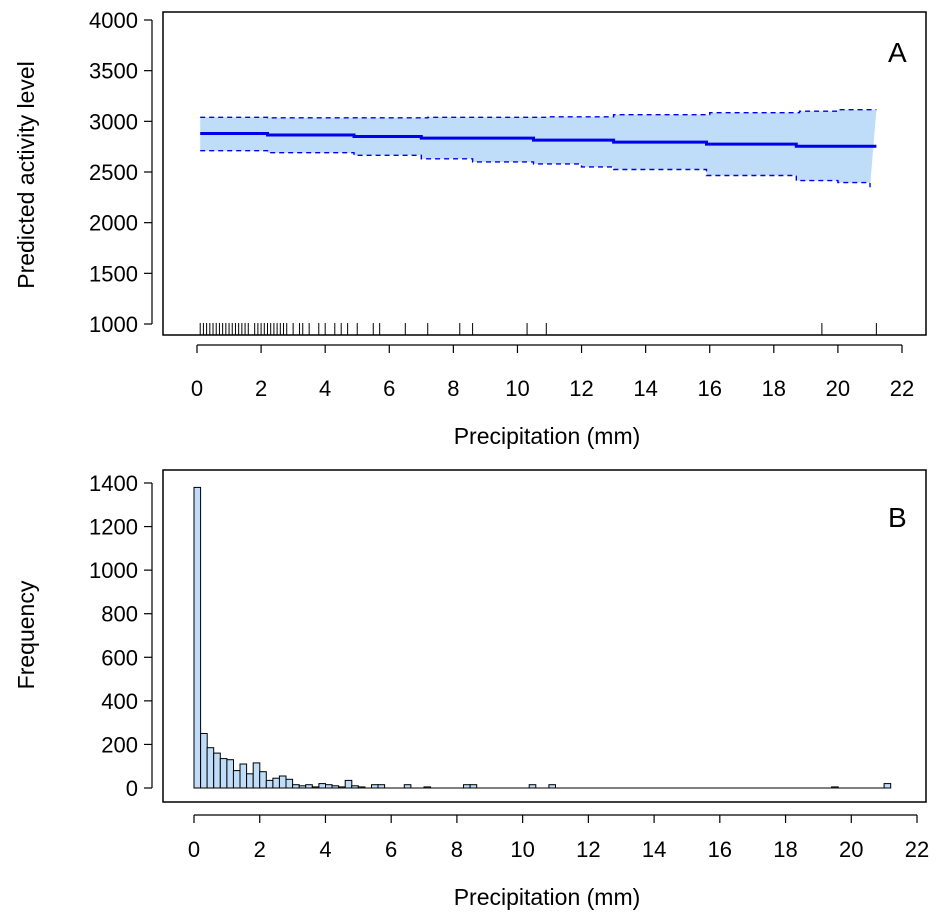 This screenshot has width=944, height=920. Describe the element at coordinates (261, 388) in the screenshot. I see `a-x-tick-label: 2` at that location.